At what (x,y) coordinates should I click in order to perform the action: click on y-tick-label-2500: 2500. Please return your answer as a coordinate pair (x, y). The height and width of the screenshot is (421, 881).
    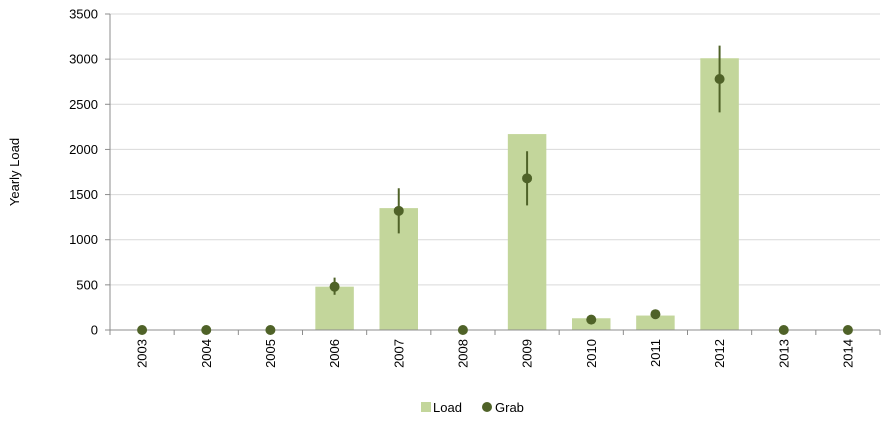
    Looking at the image, I should click on (83, 104).